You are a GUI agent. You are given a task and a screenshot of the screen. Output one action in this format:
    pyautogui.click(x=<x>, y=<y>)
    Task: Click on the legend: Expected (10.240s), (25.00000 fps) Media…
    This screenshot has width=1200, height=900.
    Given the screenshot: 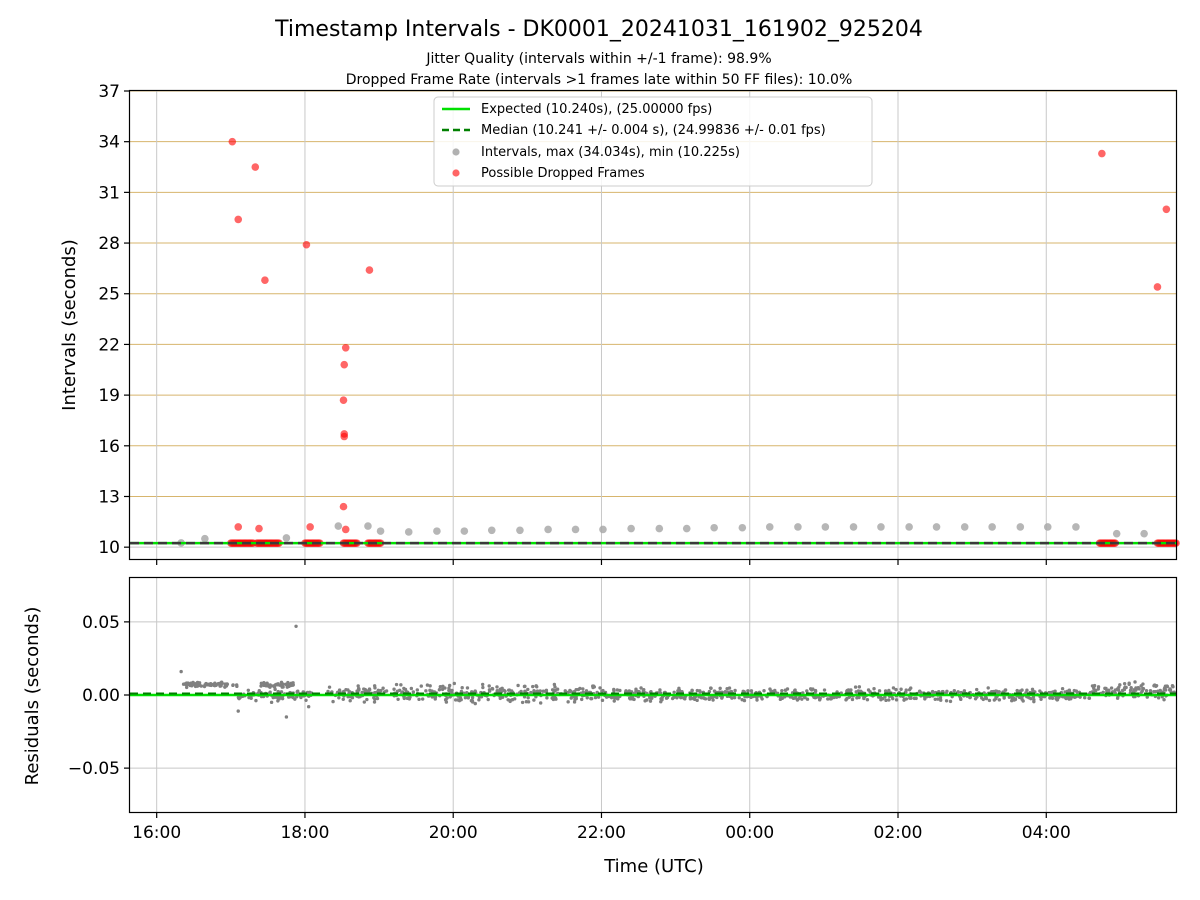 What is the action you would take?
    pyautogui.click(x=653, y=141)
    